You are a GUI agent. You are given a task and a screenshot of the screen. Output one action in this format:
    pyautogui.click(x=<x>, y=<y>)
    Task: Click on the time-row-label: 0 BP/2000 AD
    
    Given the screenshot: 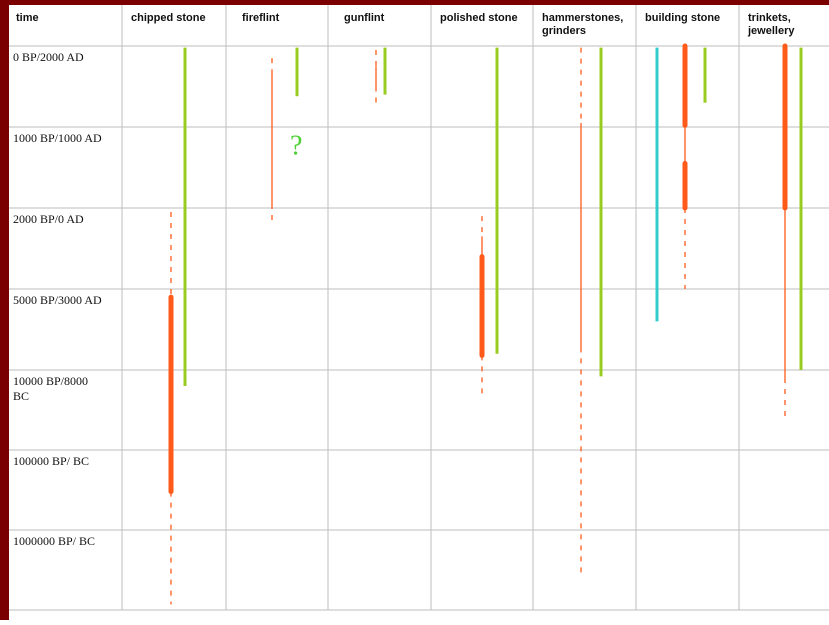 What is the action you would take?
    pyautogui.click(x=48, y=57)
    